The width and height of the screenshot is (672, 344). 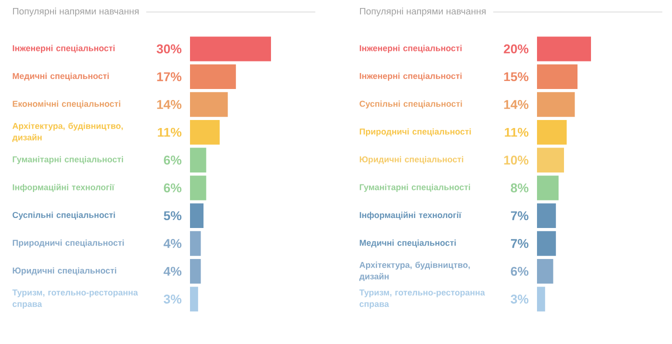 I want to click on data-label: 20%, so click(x=516, y=49).